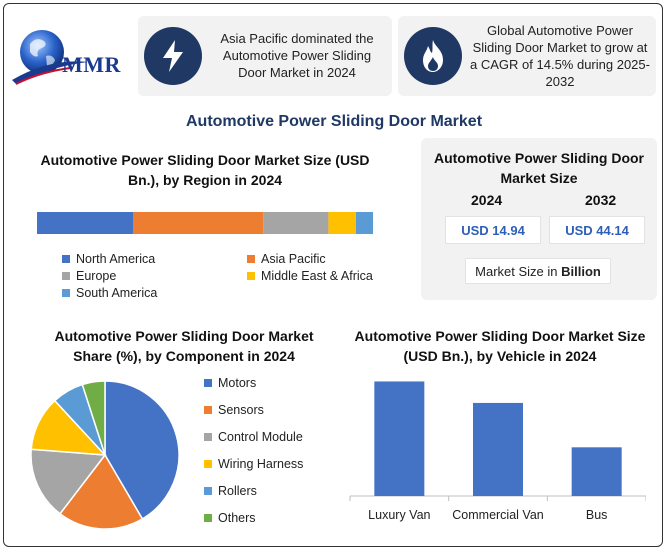 The height and width of the screenshot is (552, 668). I want to click on legend-item-others: Others, so click(230, 518).